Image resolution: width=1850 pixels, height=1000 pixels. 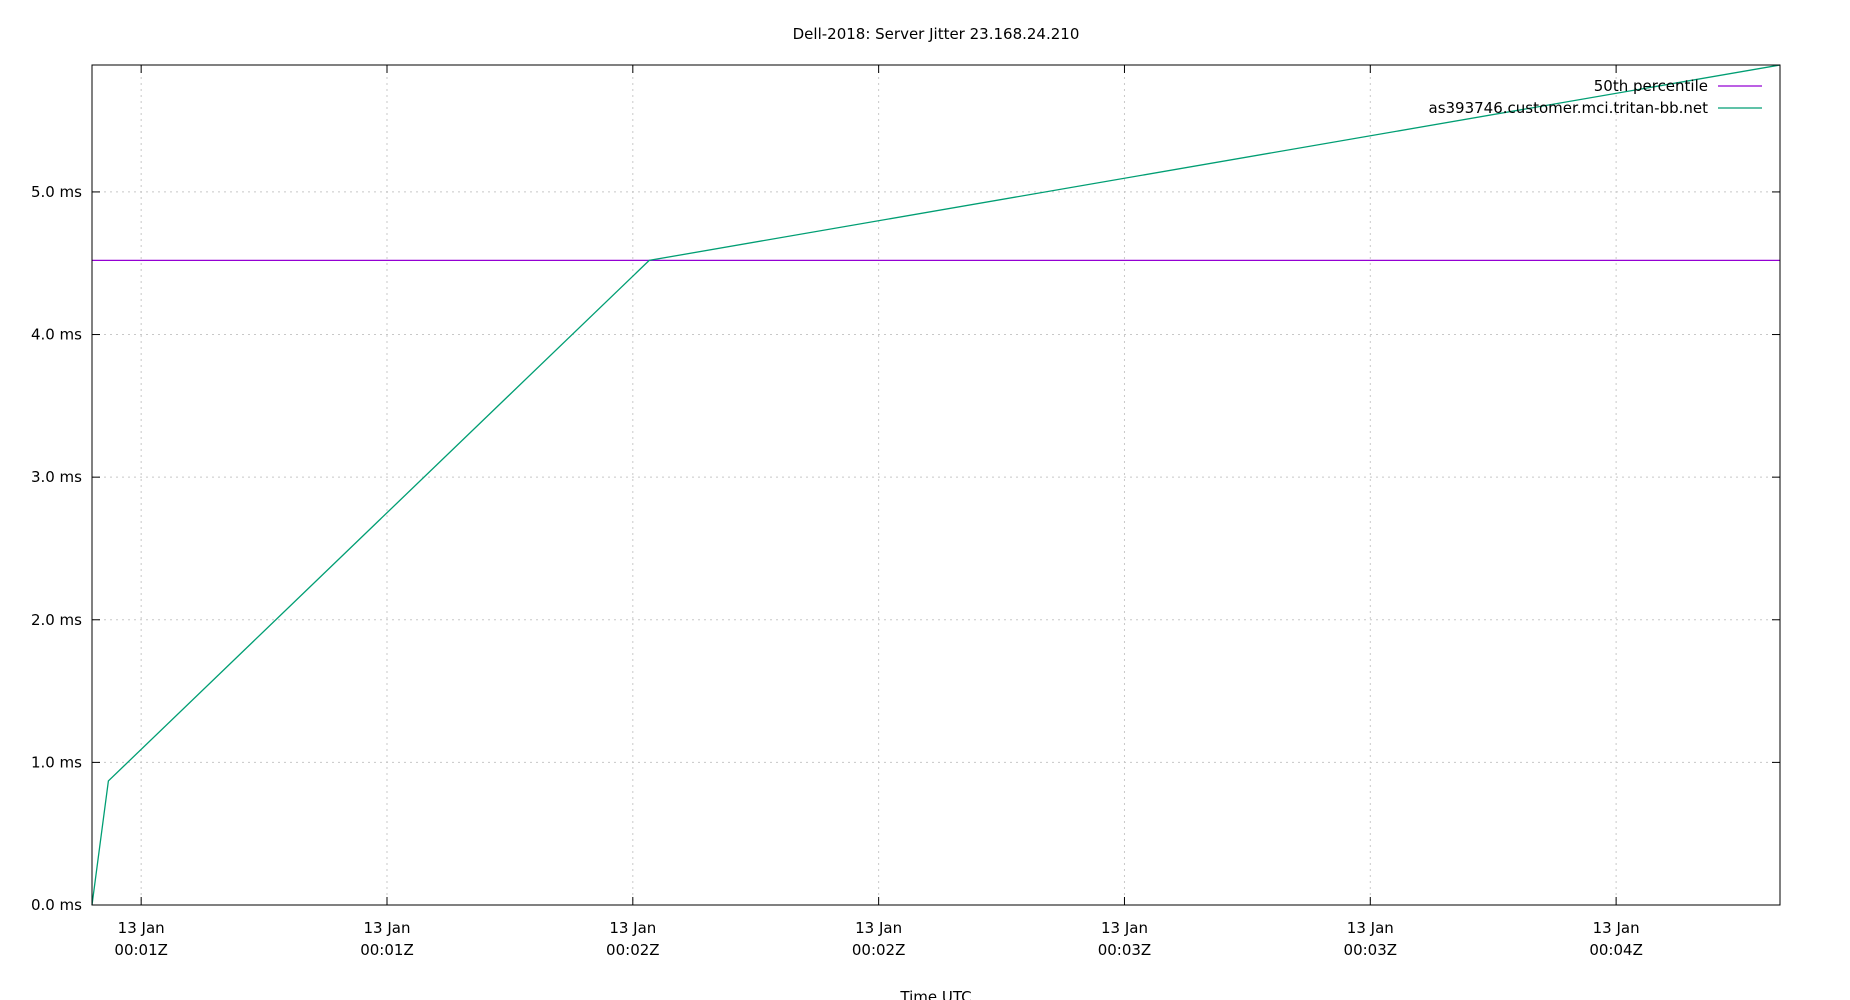 I want to click on y-tick-label: 3.0 ms, so click(x=56, y=477).